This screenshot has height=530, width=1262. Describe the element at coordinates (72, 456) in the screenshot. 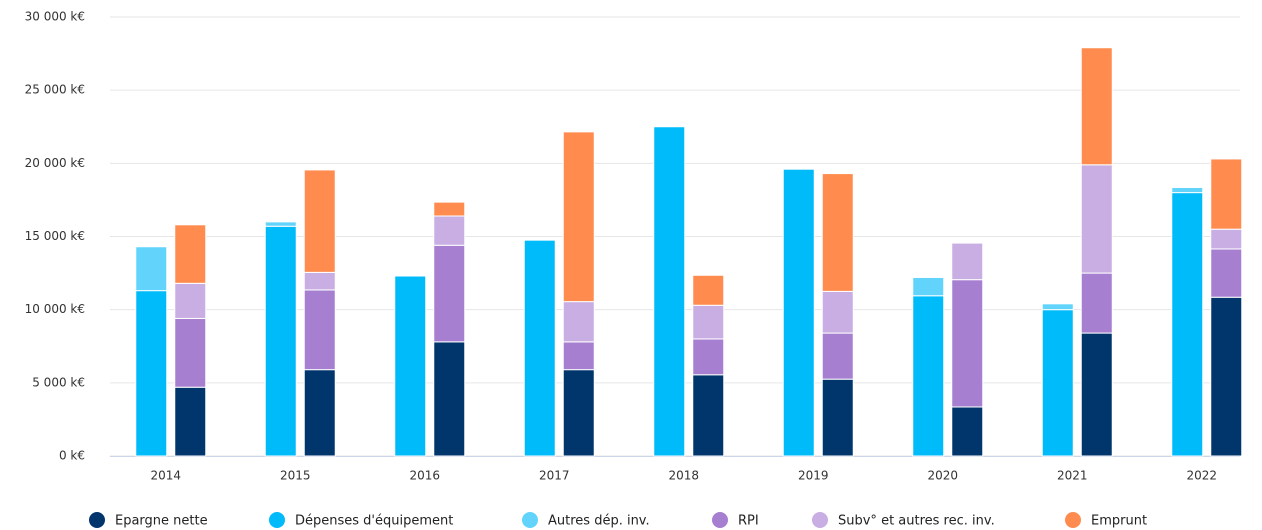

I see `y-tick-label: 0 k€` at that location.